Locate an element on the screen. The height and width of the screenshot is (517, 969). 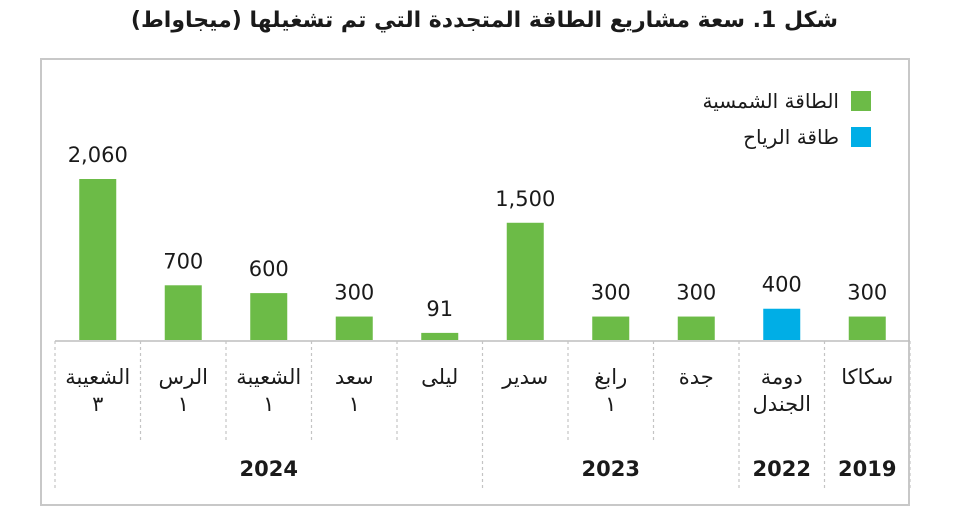
legend-item-wind: طاقة الرياح is located at coordinates (787, 137).